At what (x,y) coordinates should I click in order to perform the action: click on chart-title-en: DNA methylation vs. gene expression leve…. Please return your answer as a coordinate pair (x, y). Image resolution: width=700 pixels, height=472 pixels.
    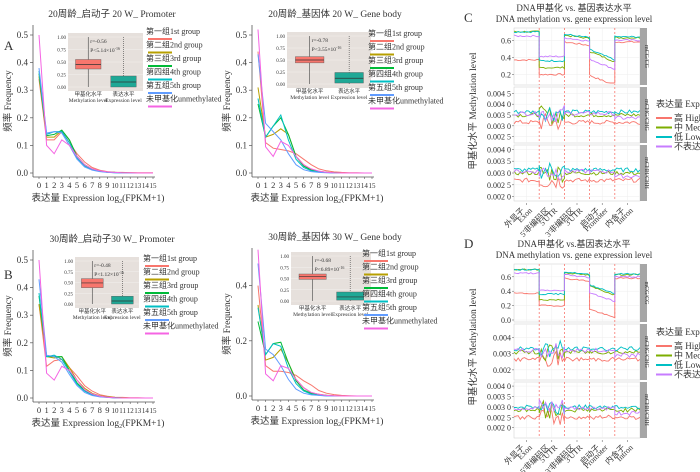
    Looking at the image, I should click on (574, 19).